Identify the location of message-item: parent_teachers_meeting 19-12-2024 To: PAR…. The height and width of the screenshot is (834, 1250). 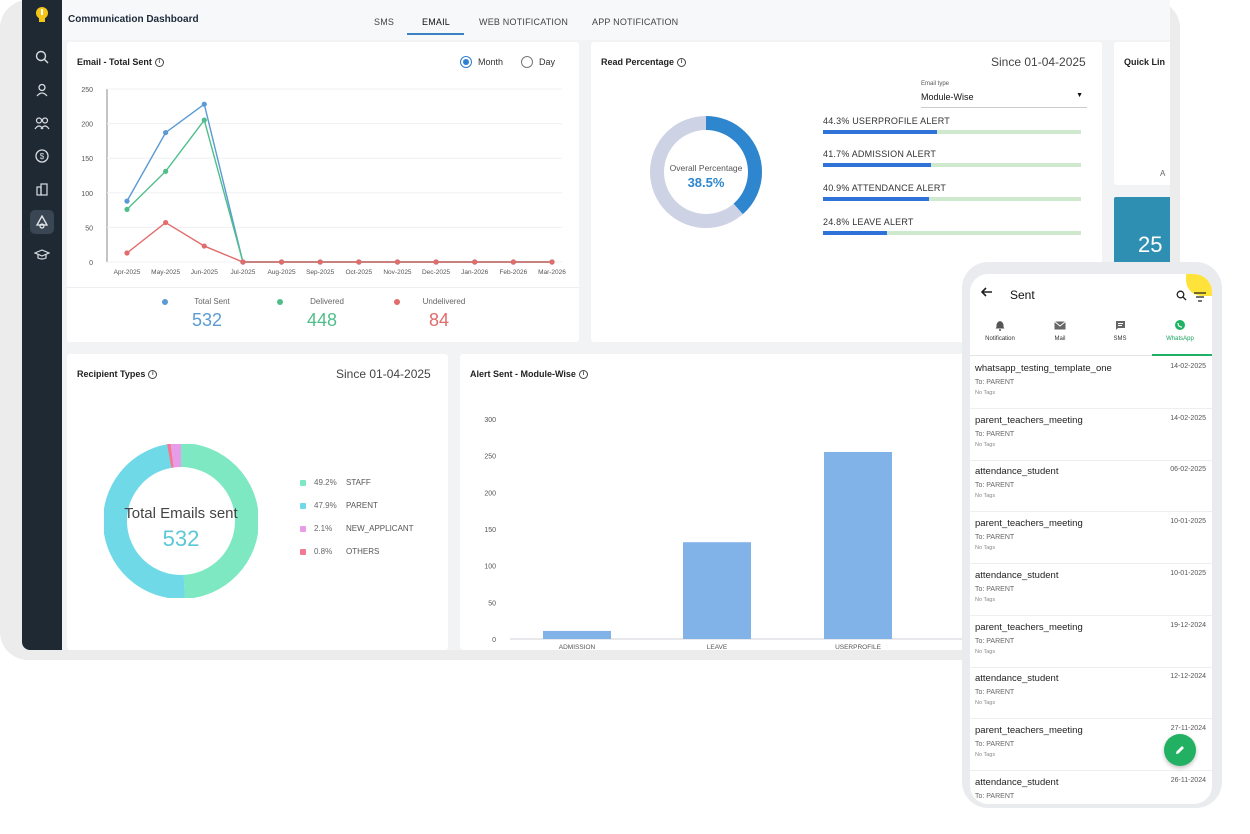
(1091, 642).